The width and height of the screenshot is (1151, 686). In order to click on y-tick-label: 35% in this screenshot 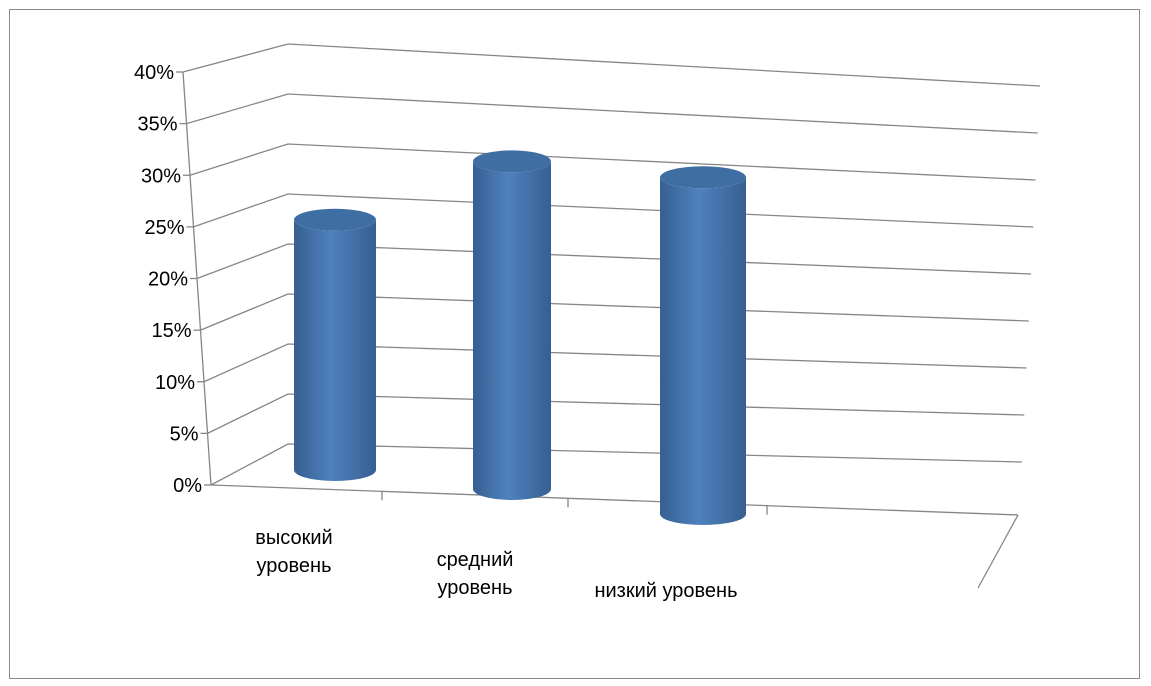, I will do `click(157, 125)`.